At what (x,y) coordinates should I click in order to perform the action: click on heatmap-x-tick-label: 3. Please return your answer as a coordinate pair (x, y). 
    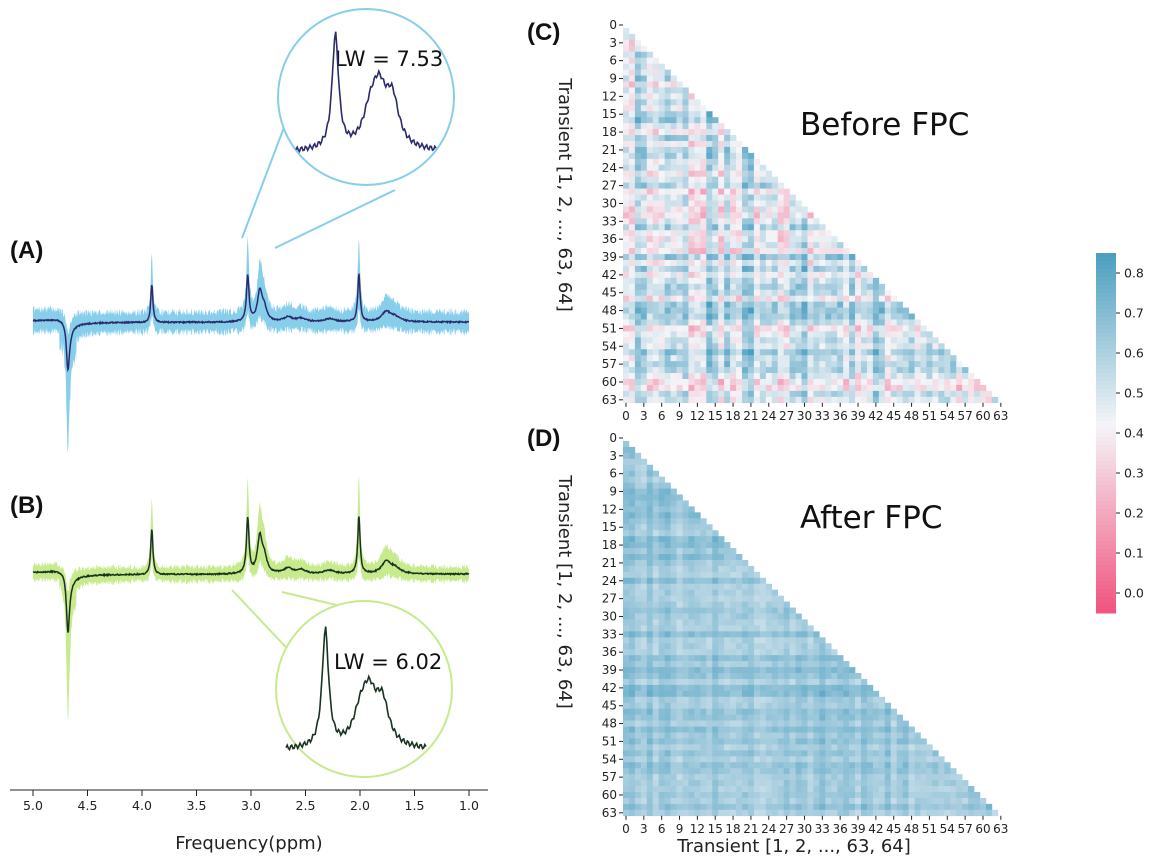
    Looking at the image, I should click on (644, 416).